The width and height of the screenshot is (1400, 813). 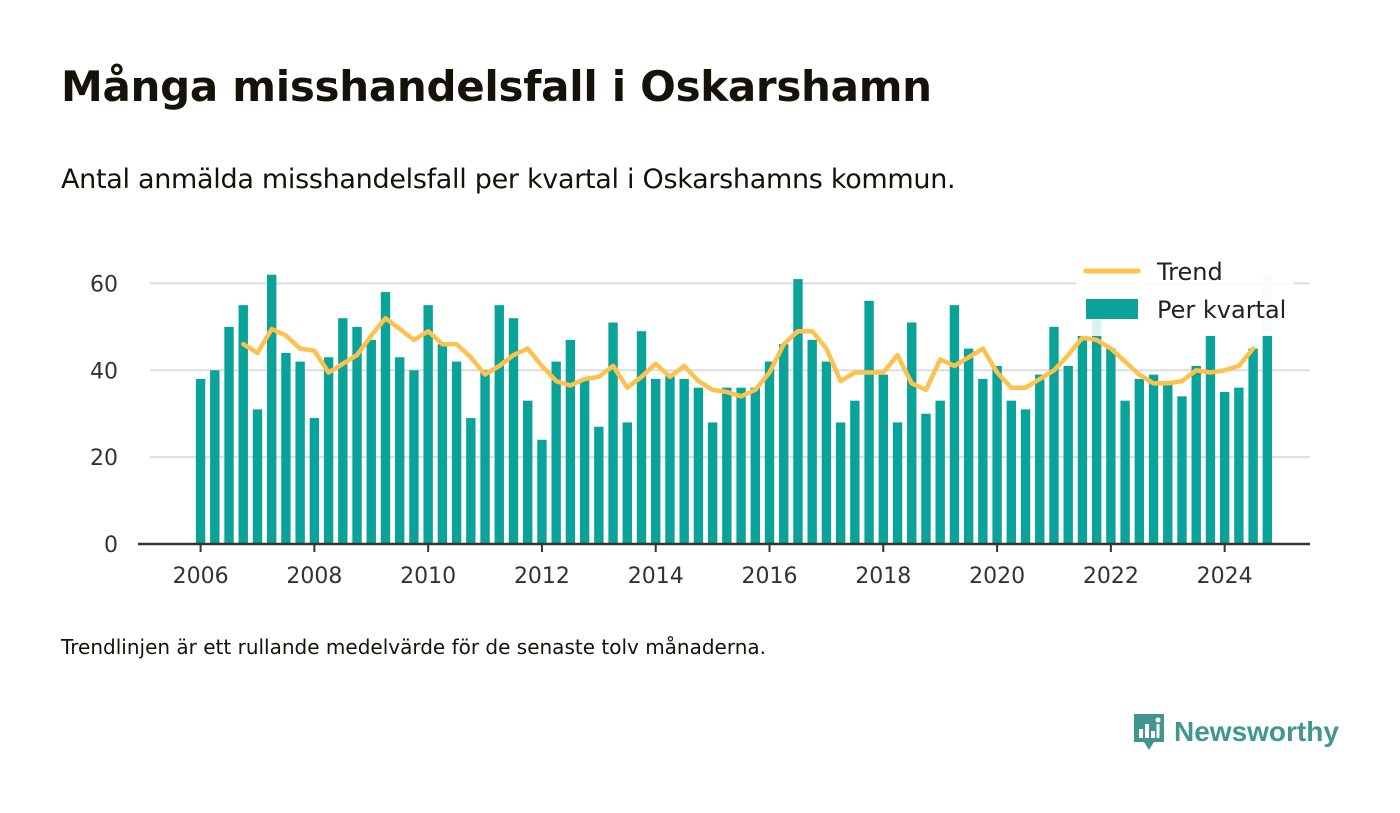 I want to click on newsworthy-logo: Newsworthy, so click(x=1235, y=732).